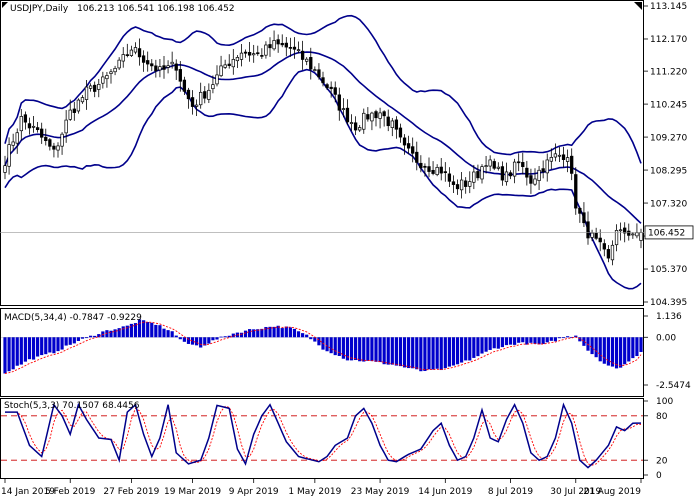 Image resolution: width=700 pixels, height=500 pixels. What do you see at coordinates (659, 476) in the screenshot?
I see `stoch-tick-label: 0` at bounding box center [659, 476].